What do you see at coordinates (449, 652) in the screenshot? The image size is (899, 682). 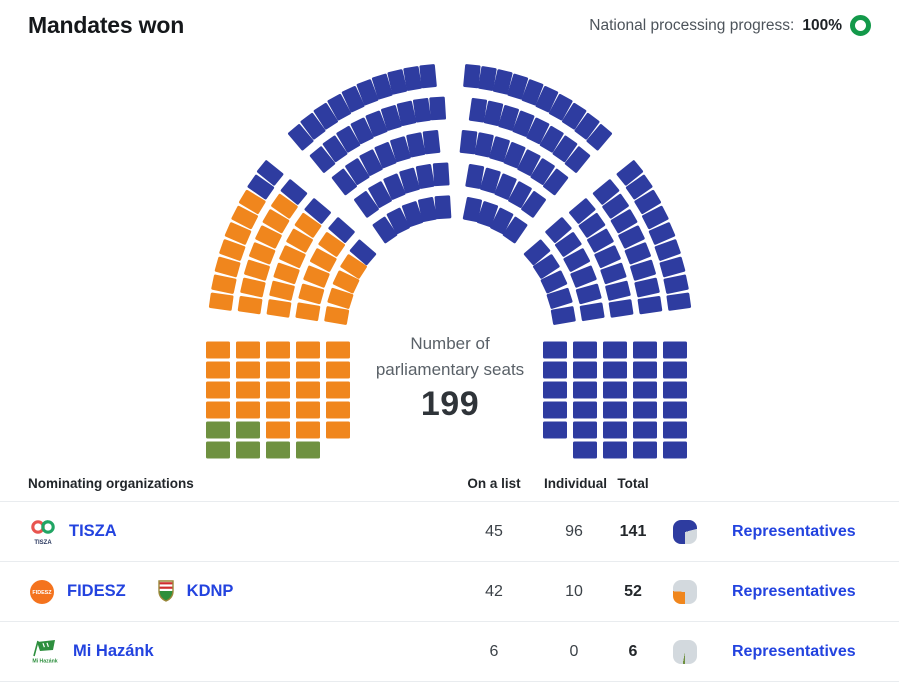 I see `table-row-mi-haz-nk: Mi Hazánk Mi Hazánk 6 0 6 Representatives` at bounding box center [449, 652].